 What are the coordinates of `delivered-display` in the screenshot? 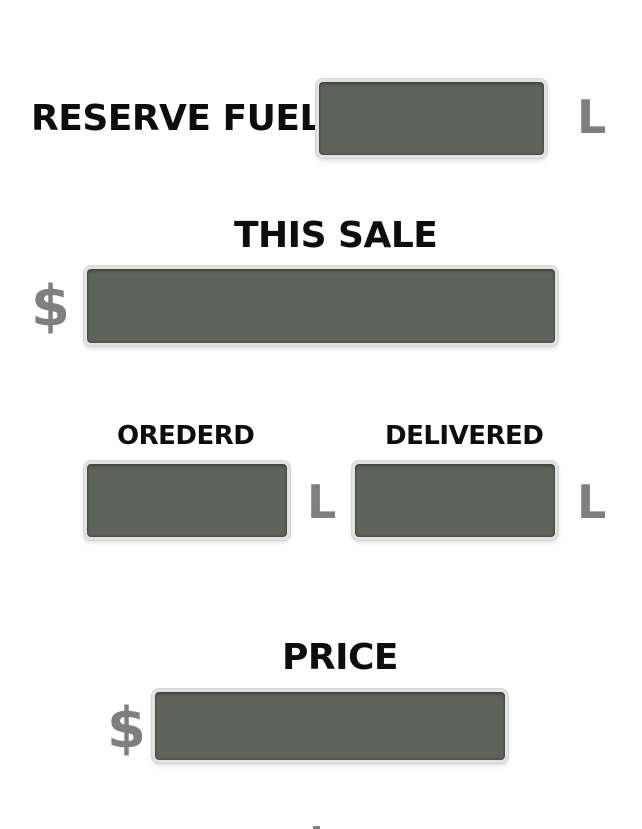 It's located at (455, 500).